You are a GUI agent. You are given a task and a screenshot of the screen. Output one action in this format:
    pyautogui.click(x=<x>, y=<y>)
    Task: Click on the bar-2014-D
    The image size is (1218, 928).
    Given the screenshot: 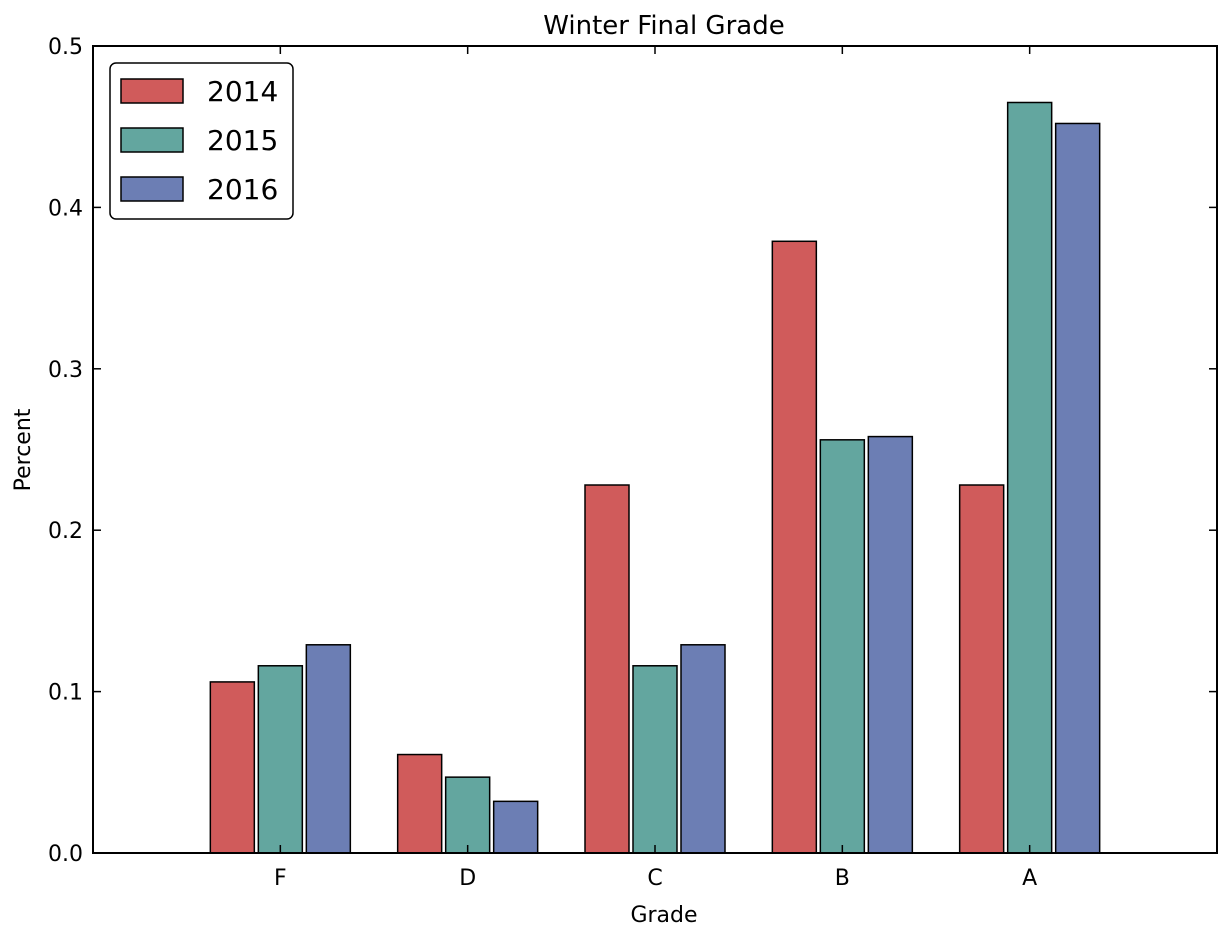 What is the action you would take?
    pyautogui.click(x=419, y=803)
    